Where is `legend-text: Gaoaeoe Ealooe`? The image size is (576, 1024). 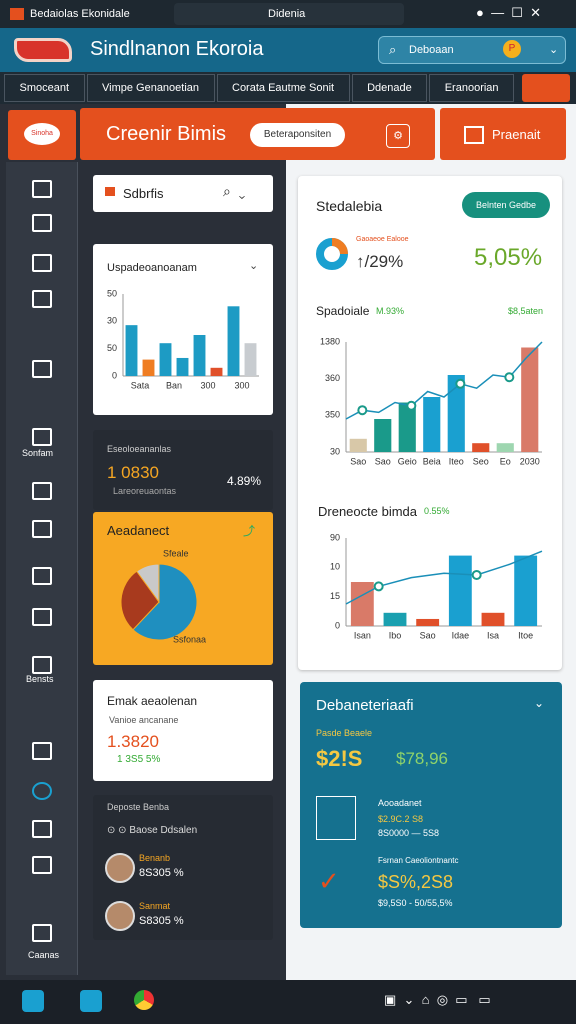
legend-text: Gaoaeoe Ealooe is located at coordinates (382, 239).